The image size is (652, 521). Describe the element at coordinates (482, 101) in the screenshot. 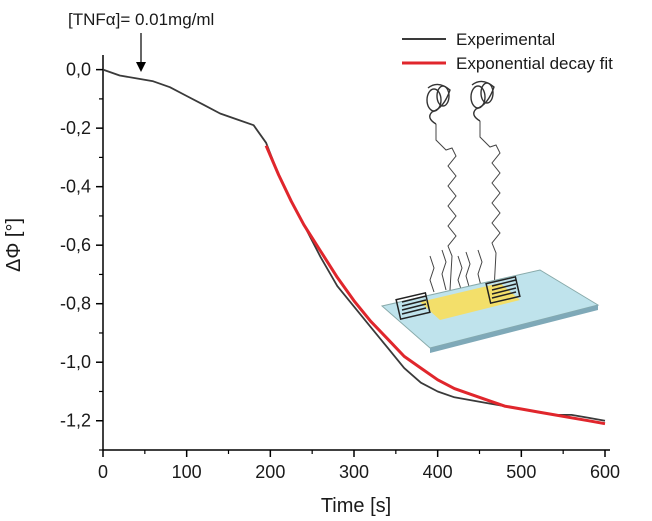

I see `aptamer-coil-right` at that location.